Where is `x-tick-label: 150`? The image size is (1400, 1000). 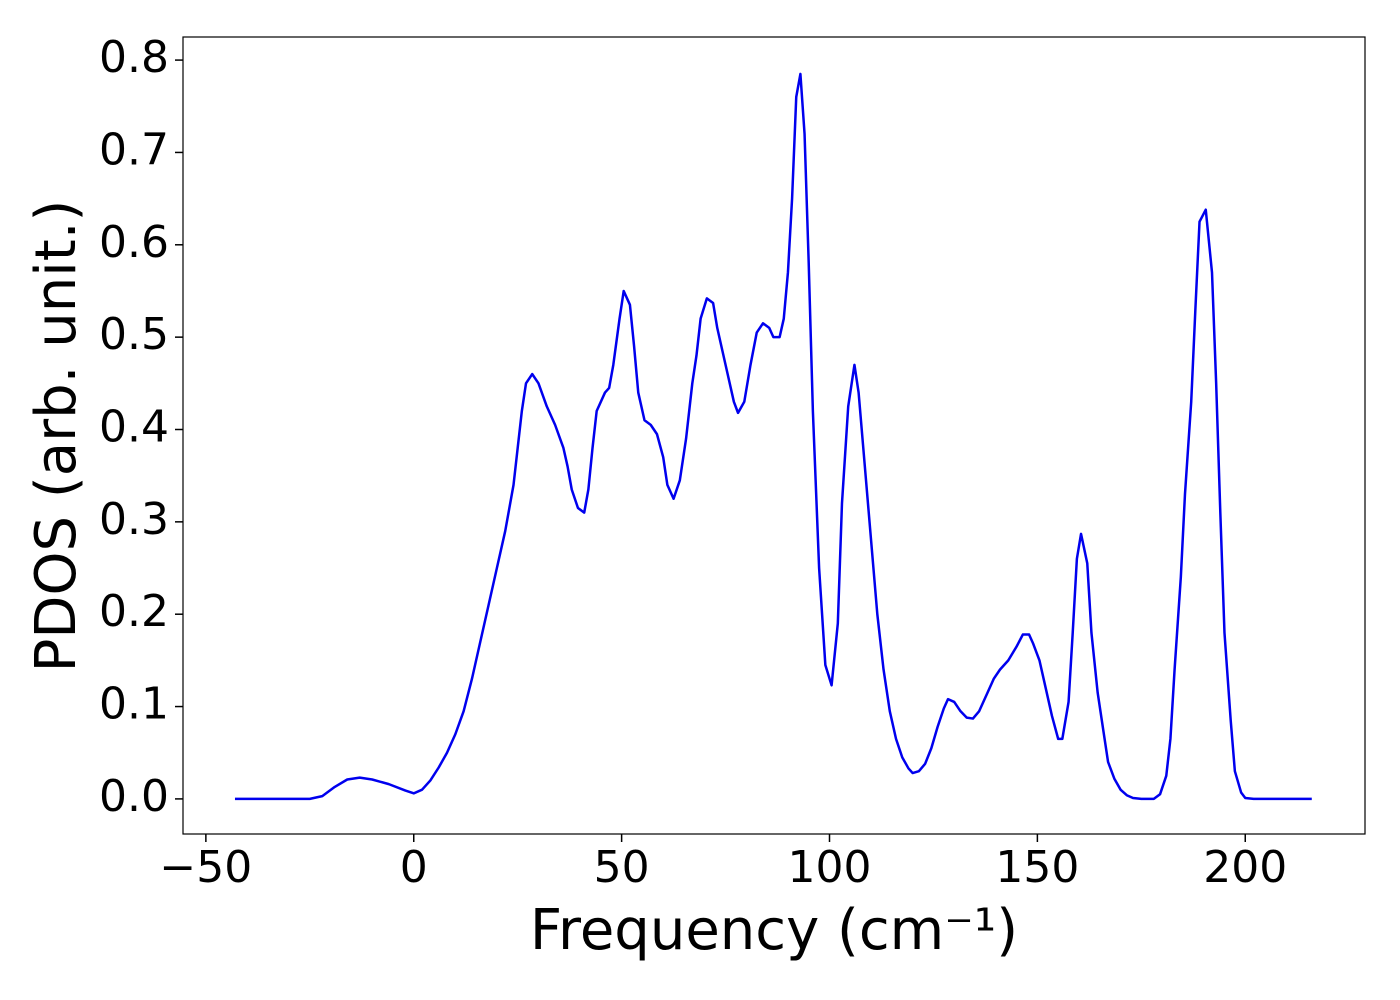
x-tick-label: 150 is located at coordinates (1037, 867).